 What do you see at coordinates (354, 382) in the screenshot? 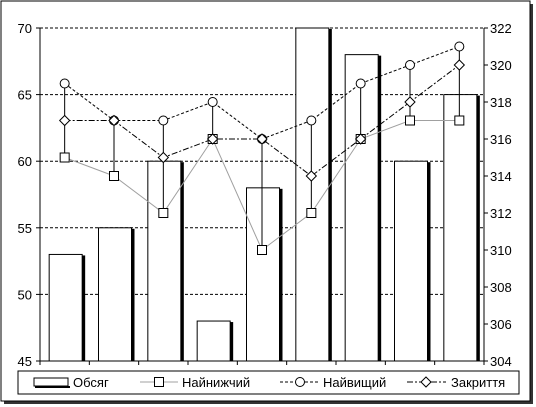
I see `legend-label-high: Найвищий` at bounding box center [354, 382].